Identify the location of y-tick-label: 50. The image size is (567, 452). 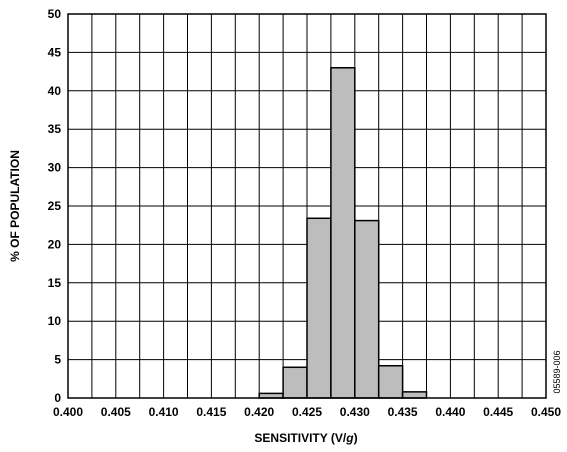
(55, 14).